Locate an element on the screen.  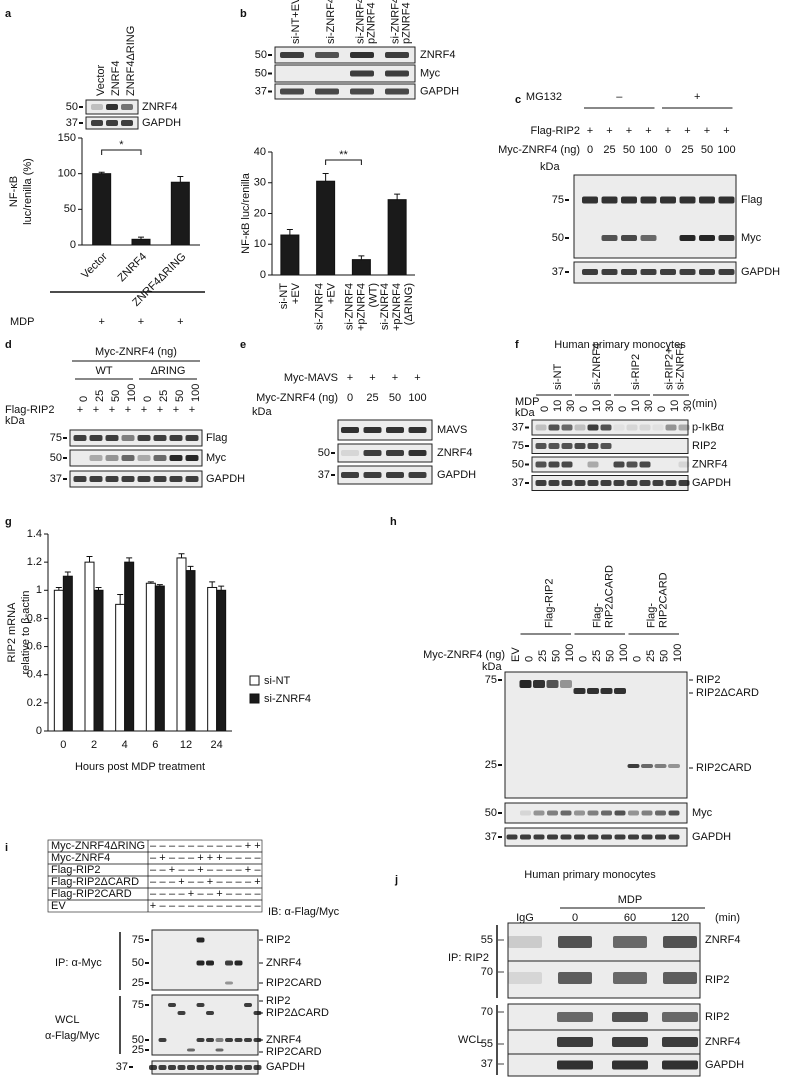
blot-label: ZNRF4 is located at coordinates (722, 940).